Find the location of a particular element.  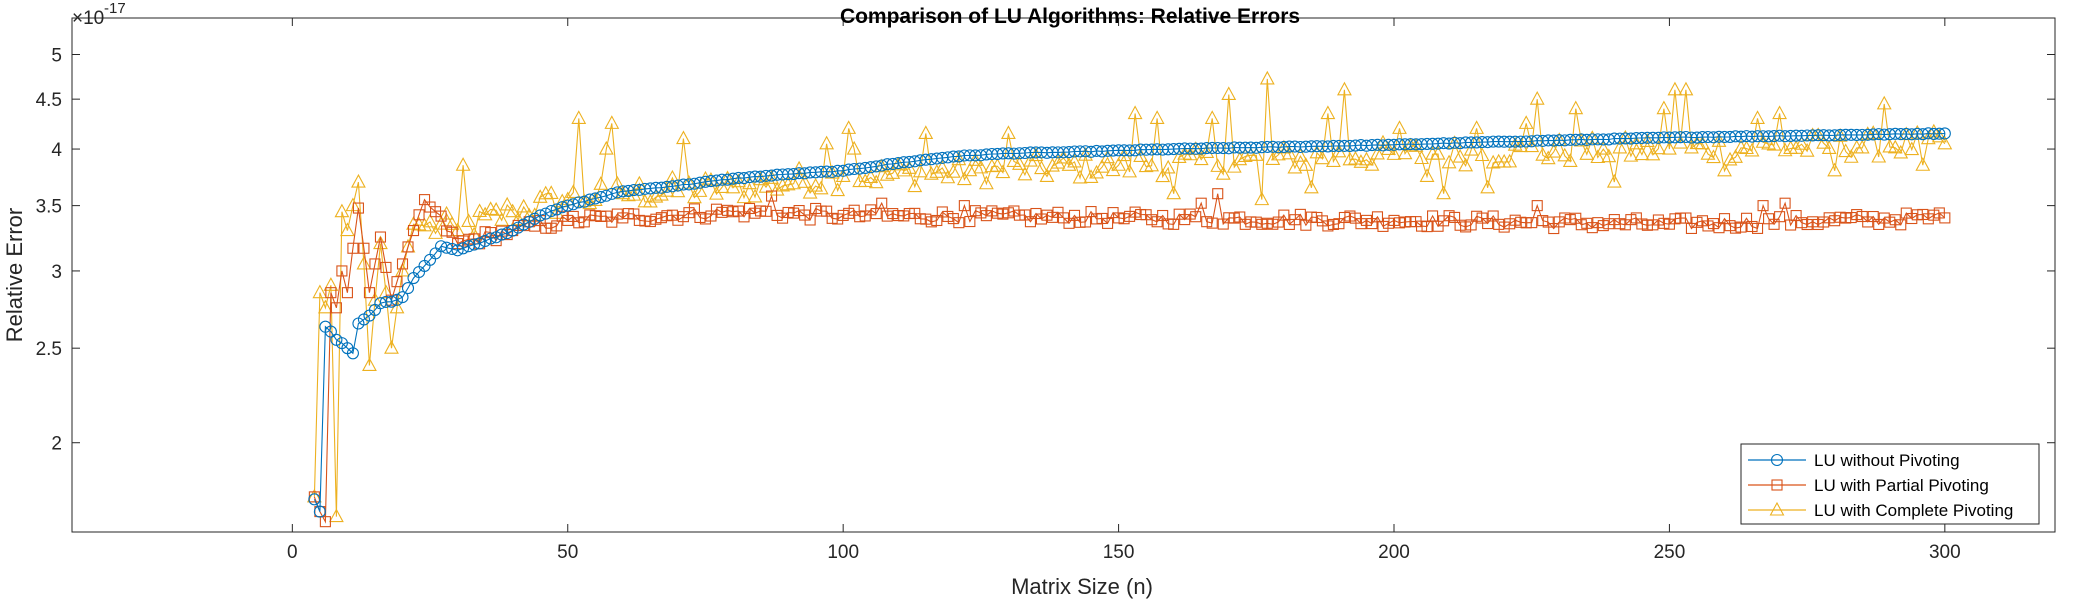

y-tick-label: 2 is located at coordinates (56, 444).